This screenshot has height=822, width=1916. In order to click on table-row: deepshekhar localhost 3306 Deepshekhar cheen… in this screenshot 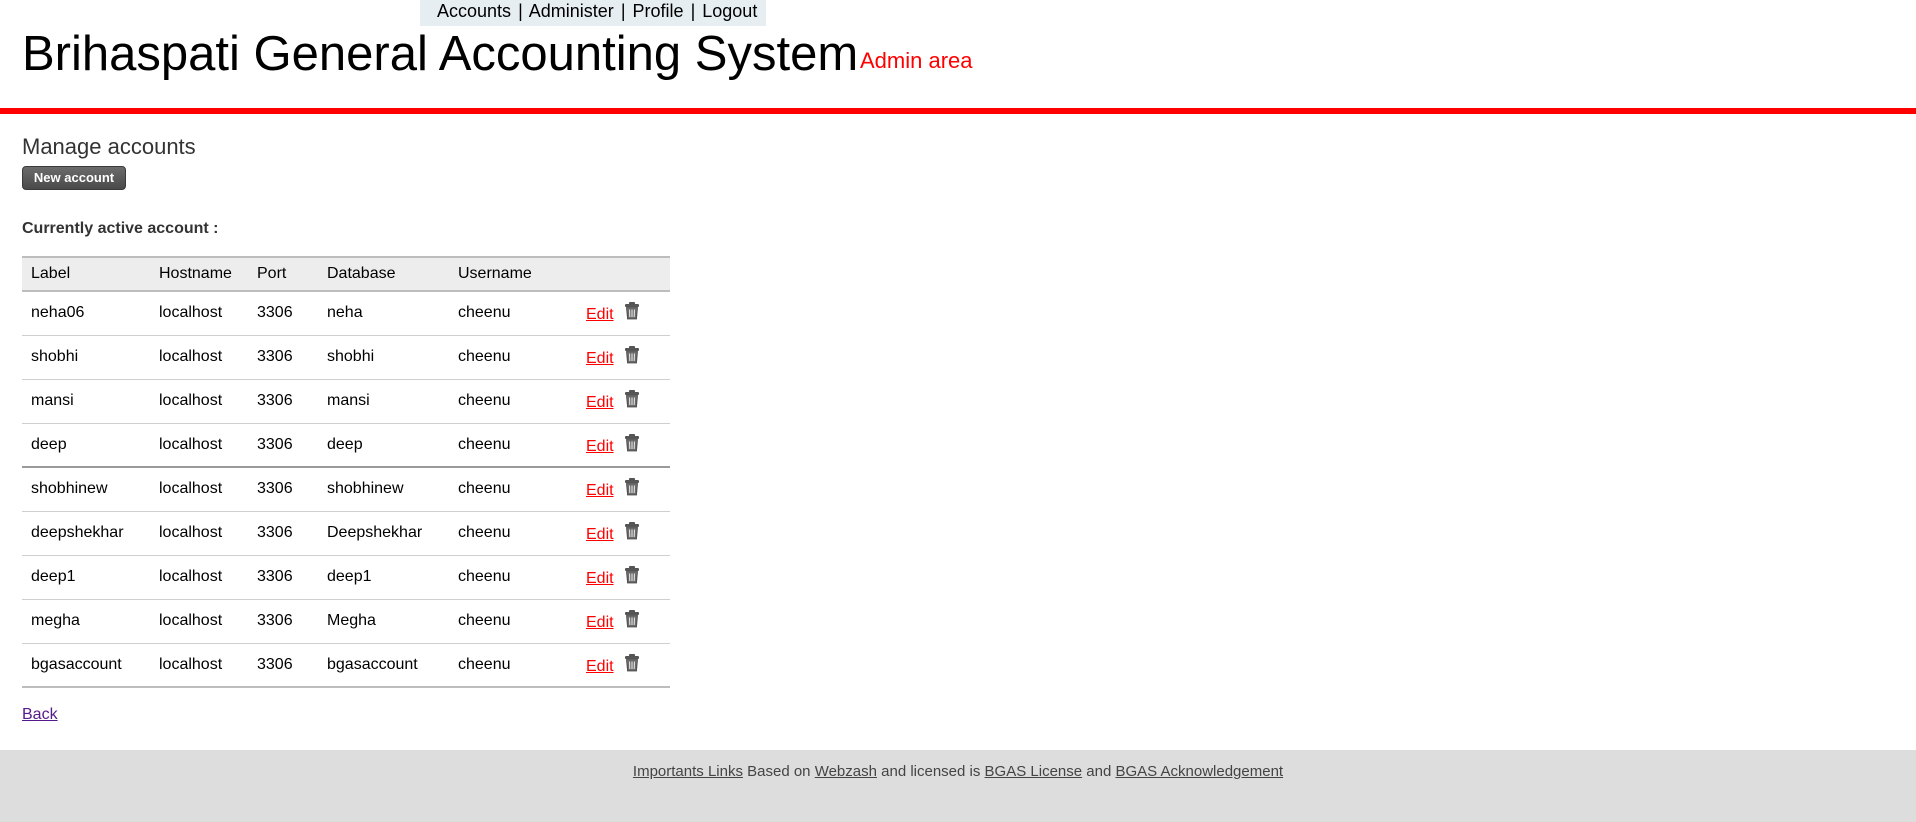, I will do `click(346, 533)`.